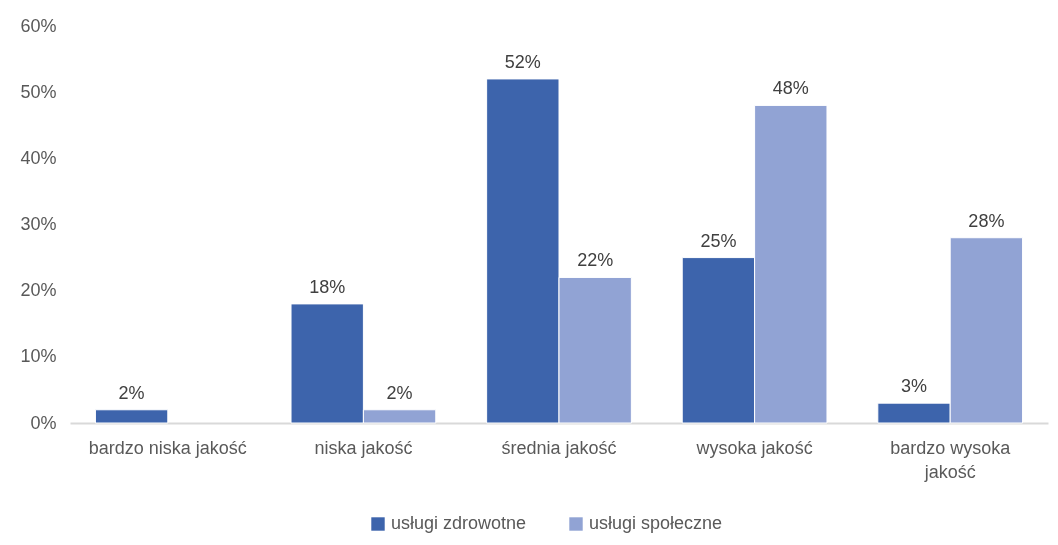 This screenshot has width=1058, height=545. Describe the element at coordinates (38, 91) in the screenshot. I see `y-tick-label: 50%` at that location.